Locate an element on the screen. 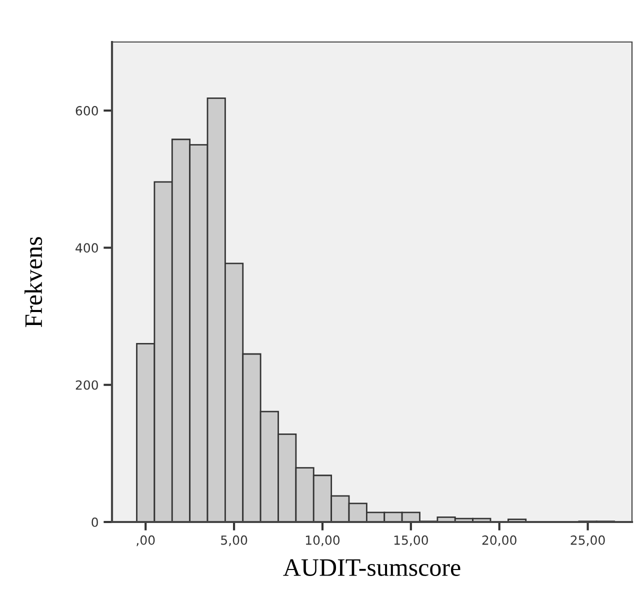 This screenshot has height=590, width=635. y-tick-label: 400 is located at coordinates (87, 248).